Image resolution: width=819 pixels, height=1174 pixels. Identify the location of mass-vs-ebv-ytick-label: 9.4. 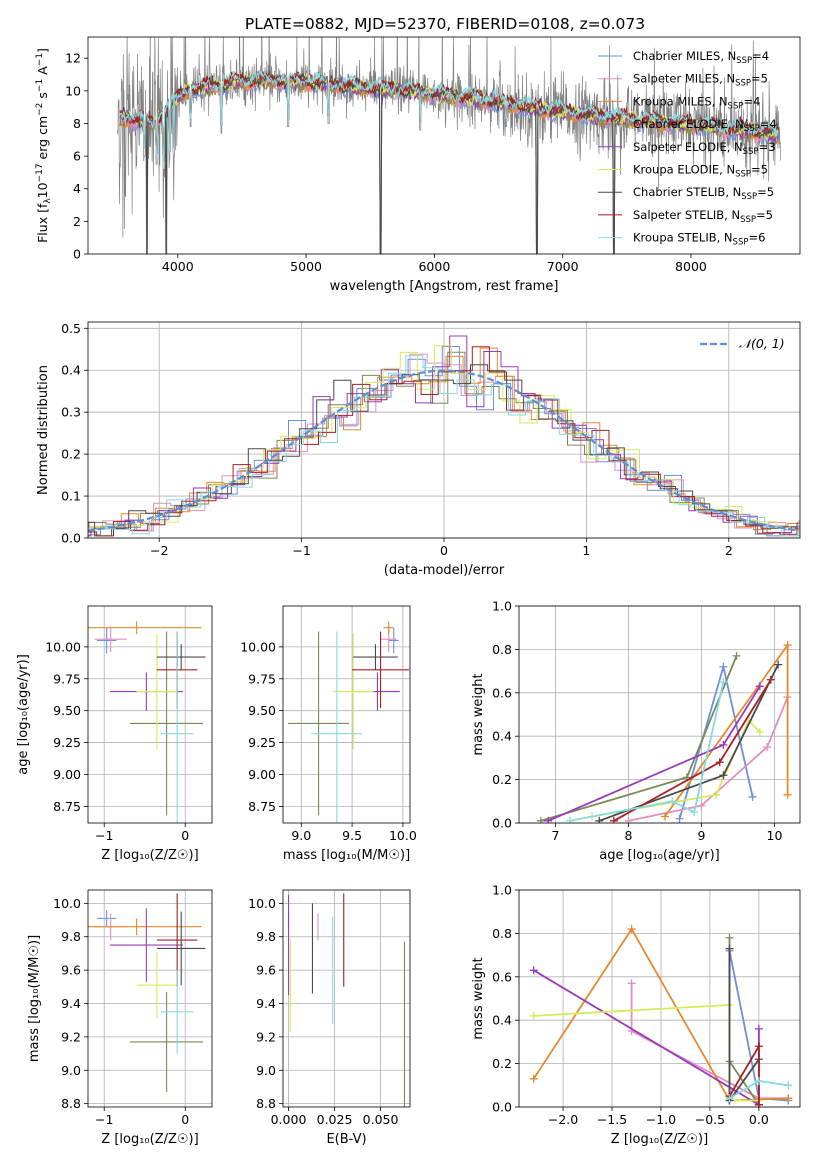
(266, 1003).